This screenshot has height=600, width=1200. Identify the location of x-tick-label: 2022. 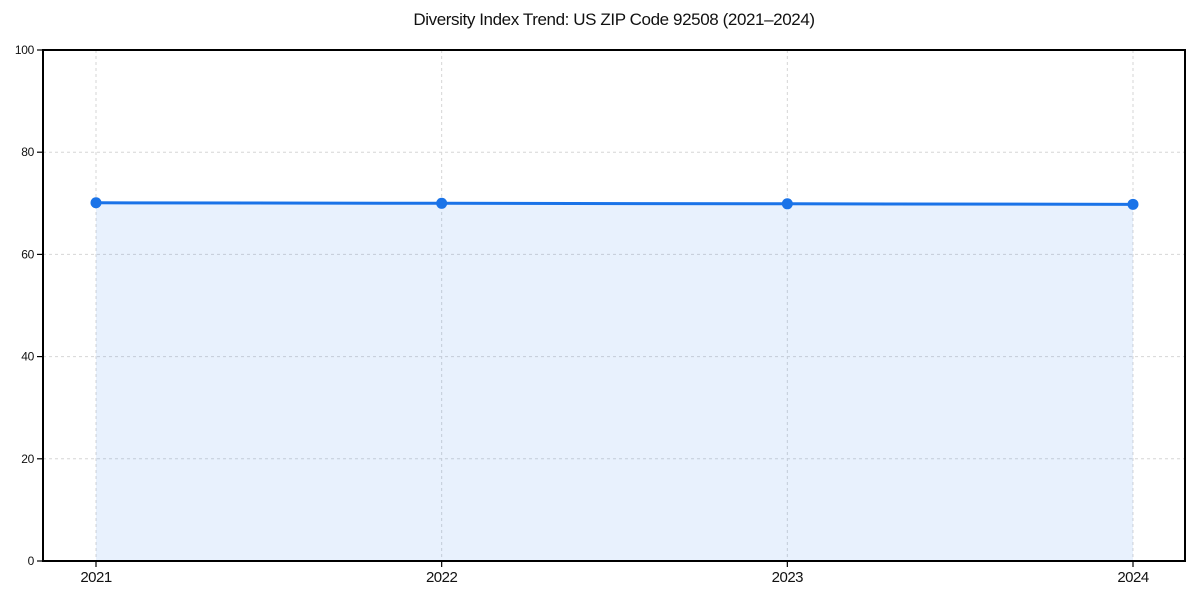
(442, 577).